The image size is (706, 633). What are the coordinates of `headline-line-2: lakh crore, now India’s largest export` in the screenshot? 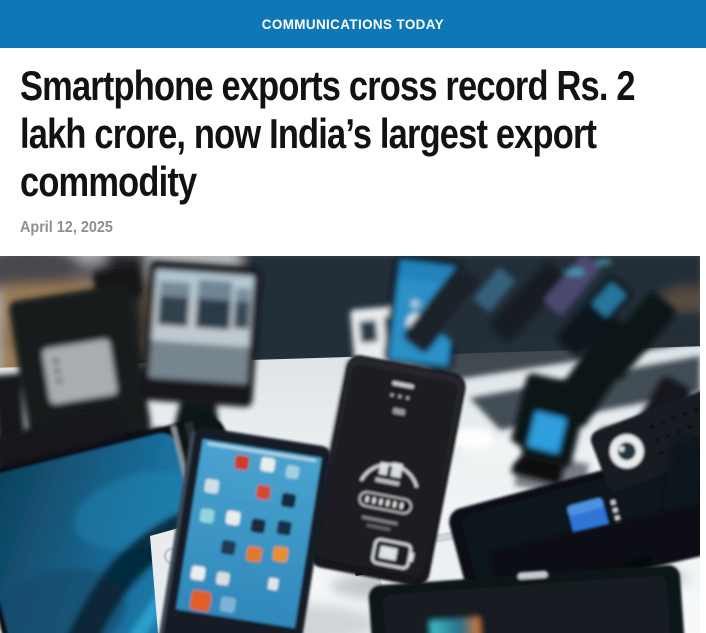 It's located at (308, 133).